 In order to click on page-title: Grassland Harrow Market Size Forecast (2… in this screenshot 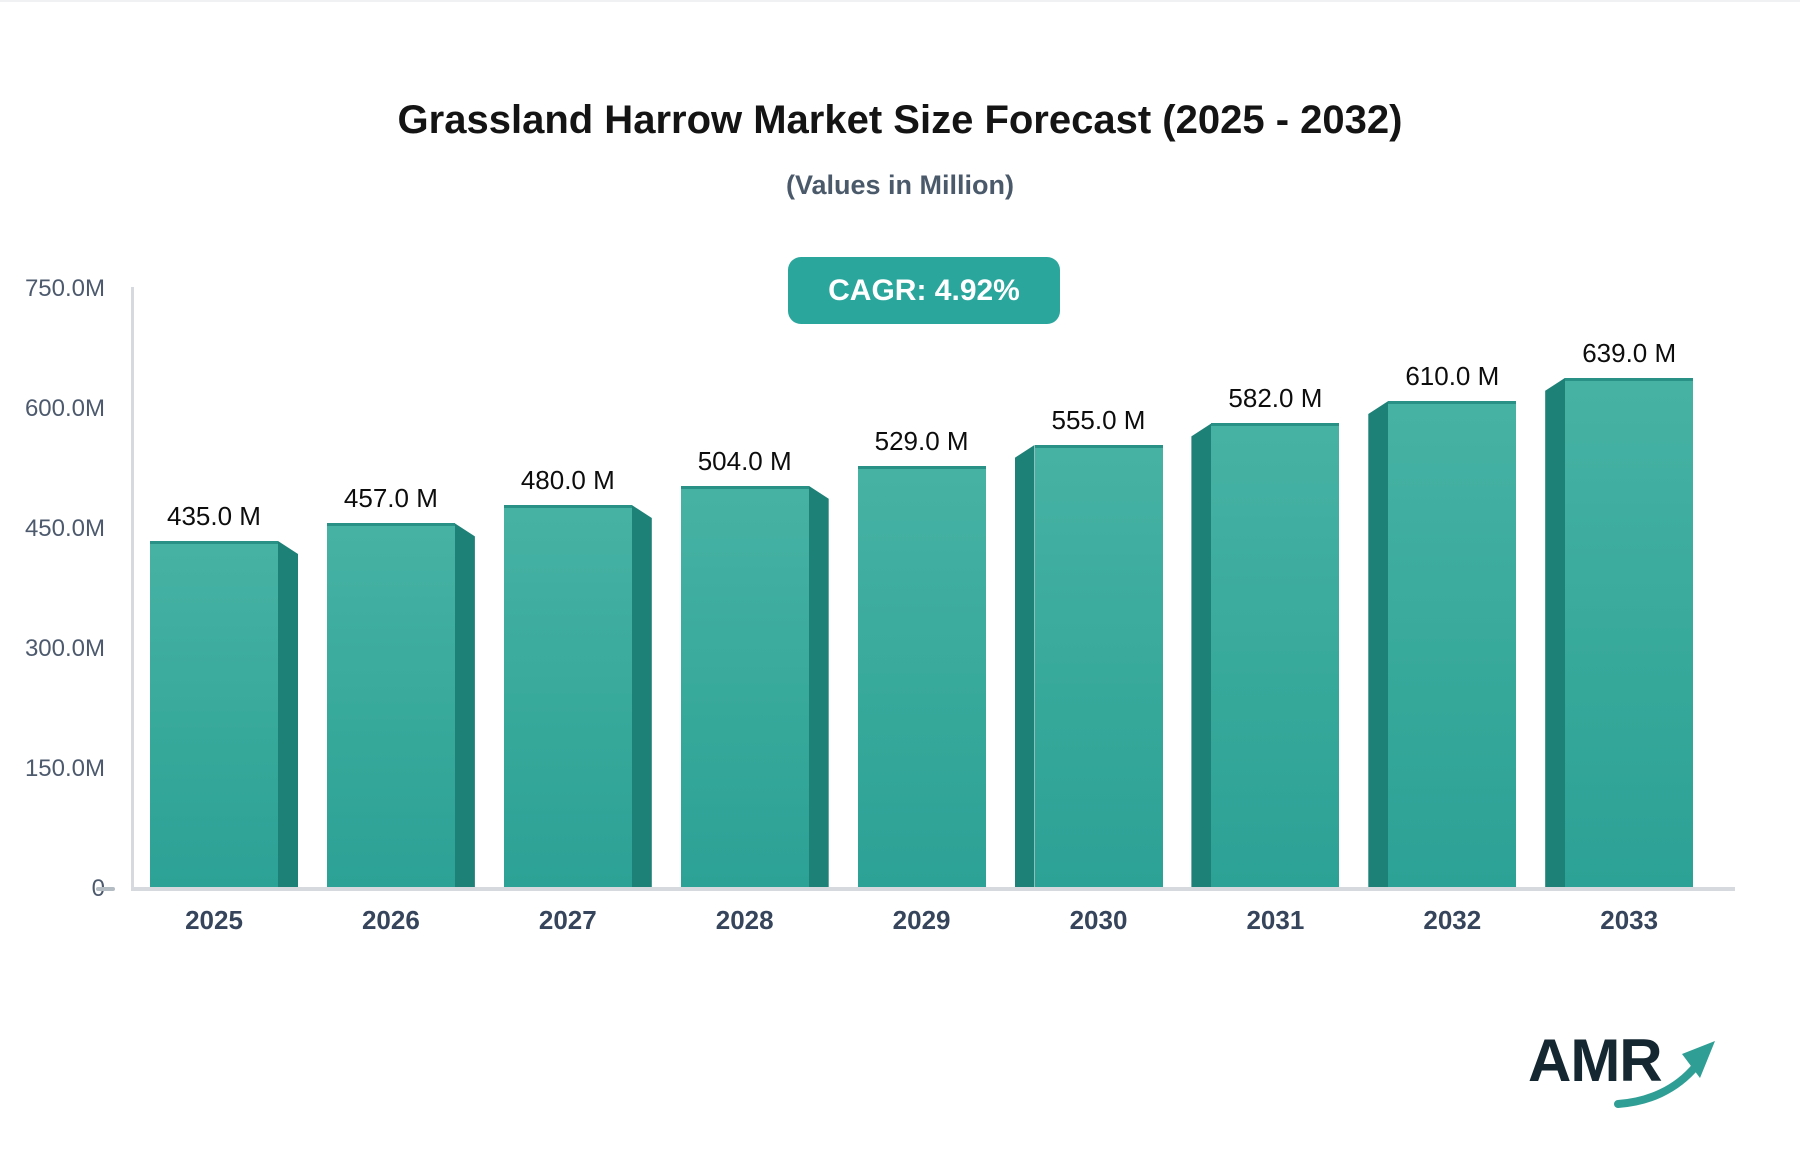, I will do `click(900, 120)`.